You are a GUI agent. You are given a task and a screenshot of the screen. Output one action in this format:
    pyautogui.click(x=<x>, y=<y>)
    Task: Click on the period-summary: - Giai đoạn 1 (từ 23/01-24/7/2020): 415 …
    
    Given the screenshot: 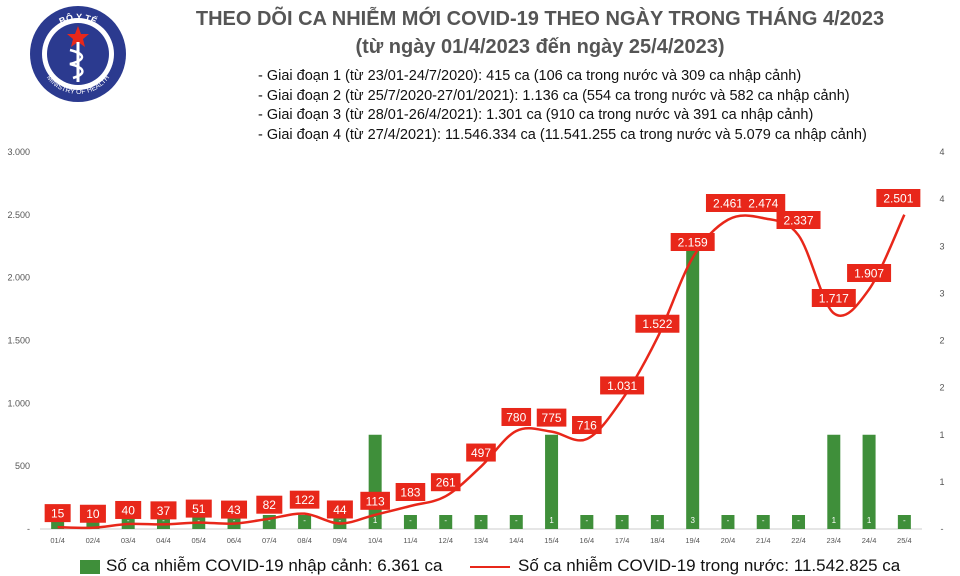 What is the action you would take?
    pyautogui.click(x=562, y=106)
    